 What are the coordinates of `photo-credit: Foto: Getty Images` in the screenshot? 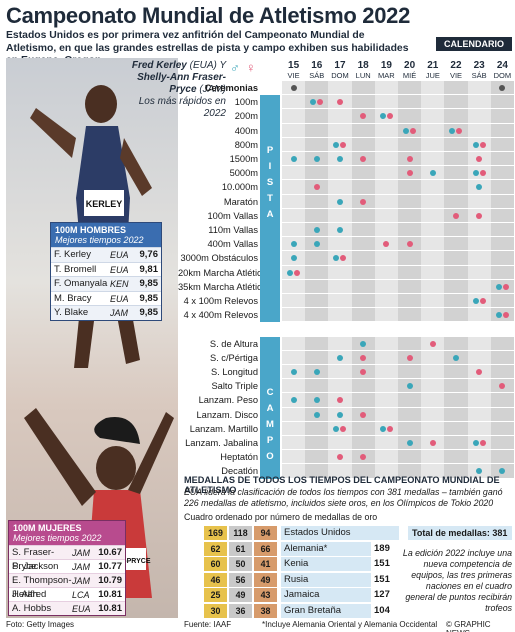 It's located at (40, 624).